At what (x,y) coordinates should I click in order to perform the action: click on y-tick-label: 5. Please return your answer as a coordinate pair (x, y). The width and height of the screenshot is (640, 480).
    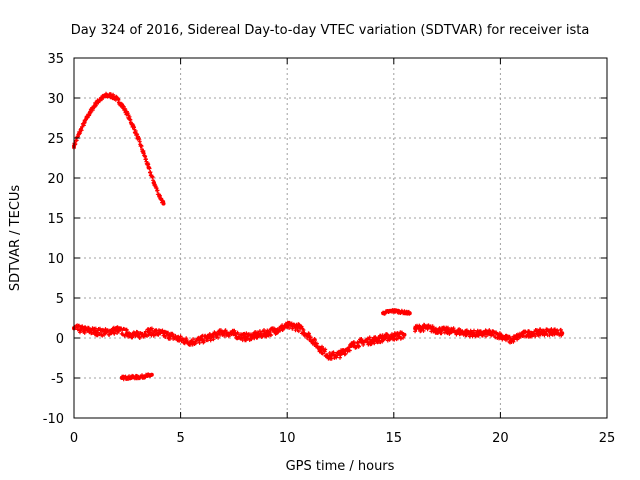
    Looking at the image, I should click on (60, 299).